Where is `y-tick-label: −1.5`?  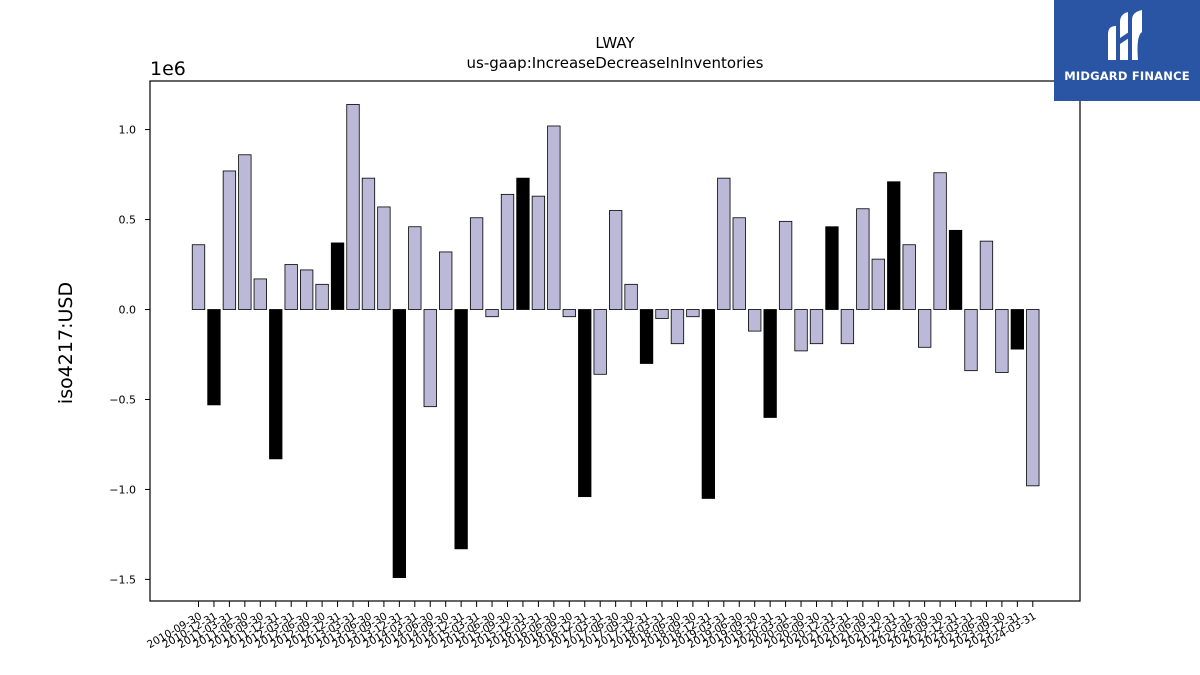
y-tick-label: −1.5 is located at coordinates (122, 579).